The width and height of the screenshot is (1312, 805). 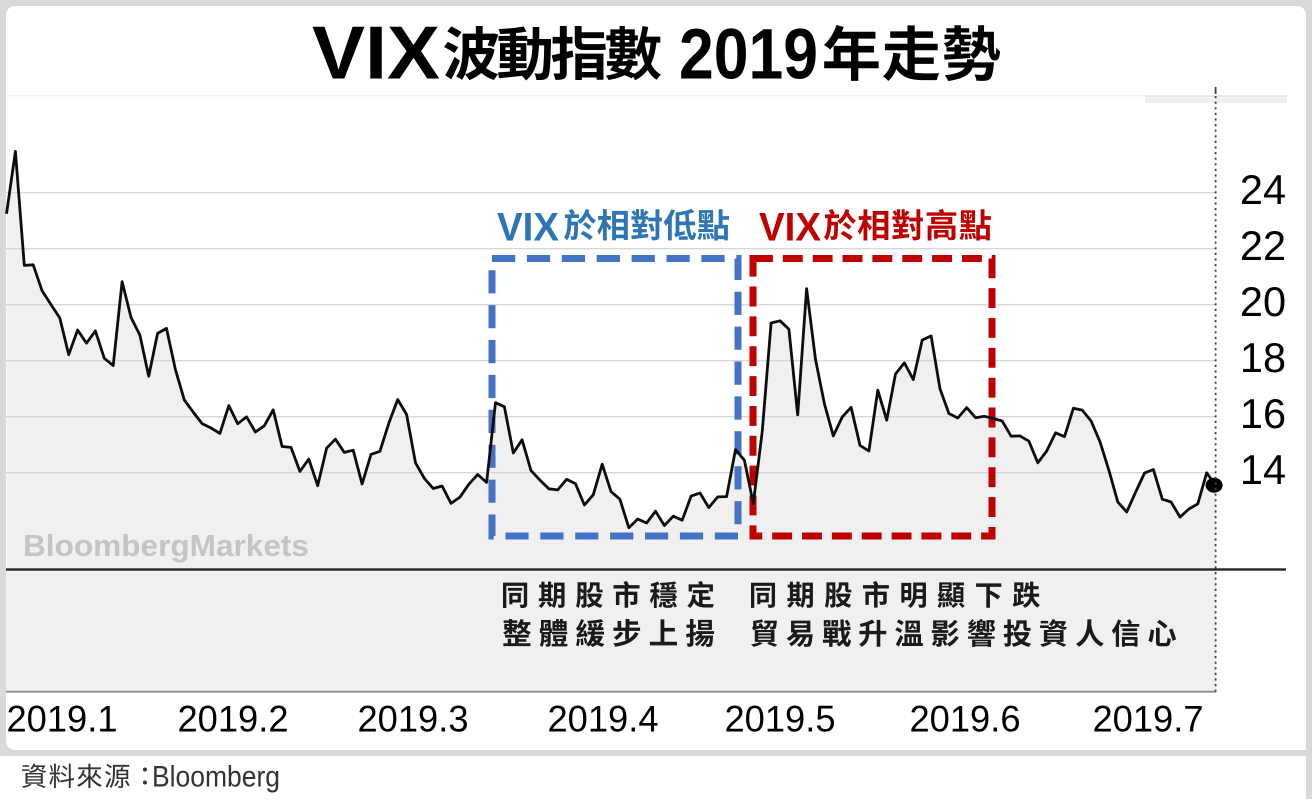 What do you see at coordinates (1263, 469) in the screenshot?
I see `svg-text: 14` at bounding box center [1263, 469].